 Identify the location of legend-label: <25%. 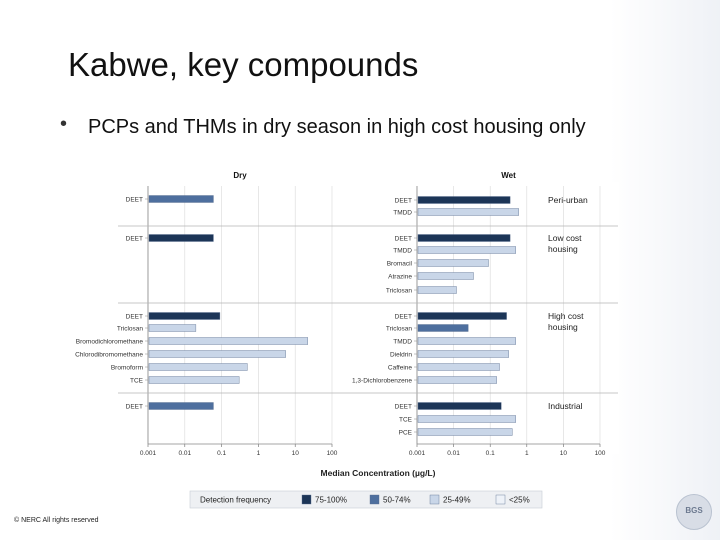
(519, 500).